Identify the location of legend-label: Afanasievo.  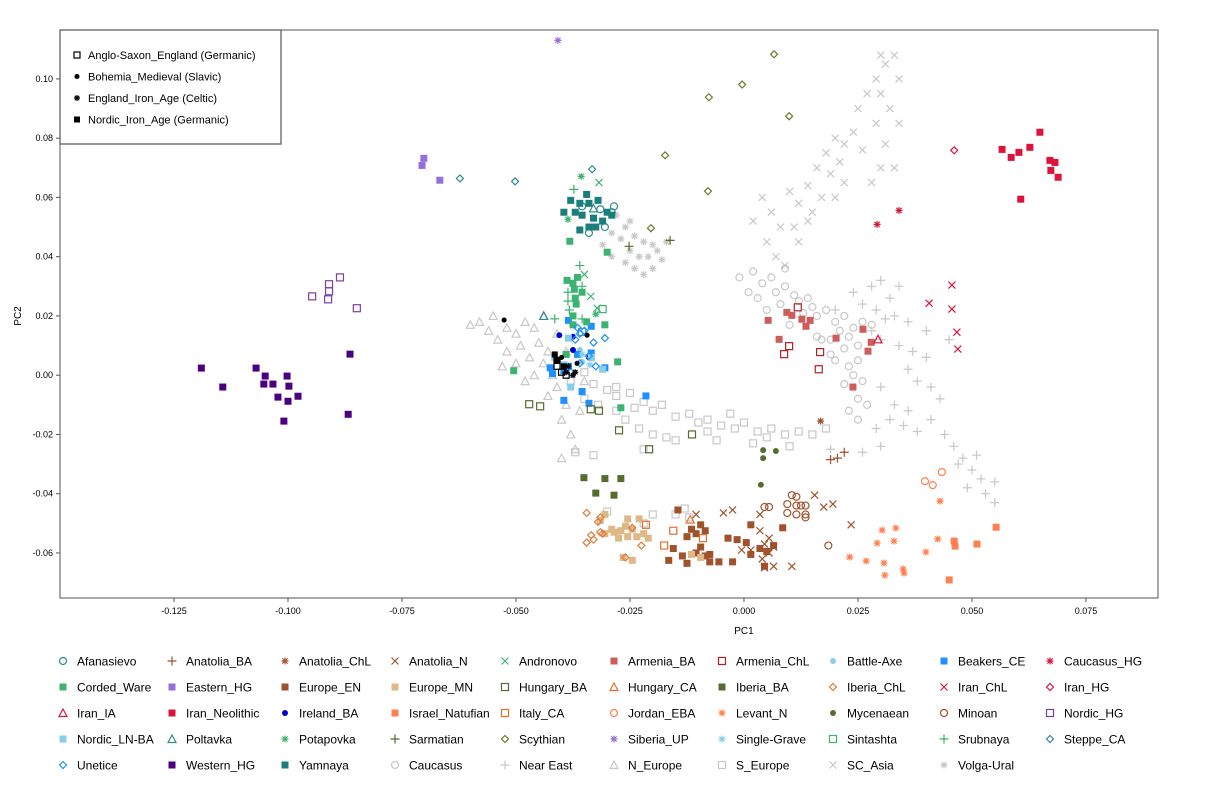
(107, 662).